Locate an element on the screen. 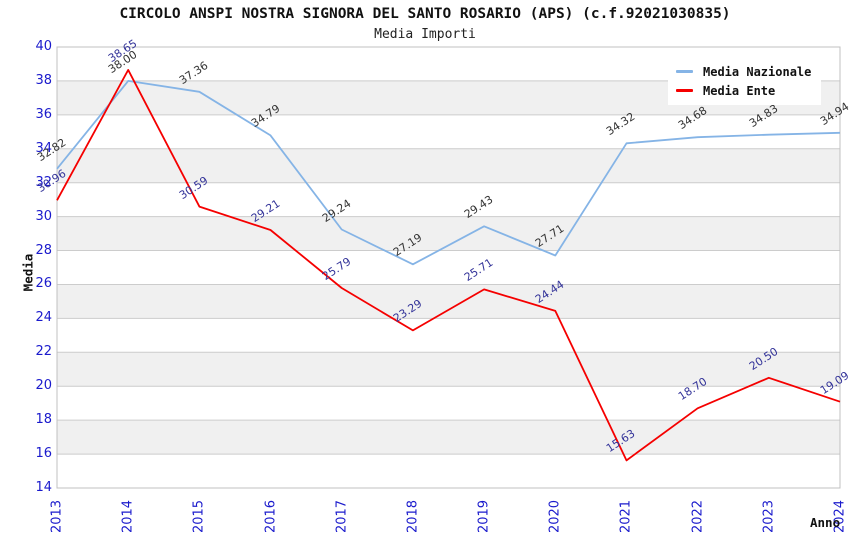  x-tick-label: 2017 is located at coordinates (342, 516).